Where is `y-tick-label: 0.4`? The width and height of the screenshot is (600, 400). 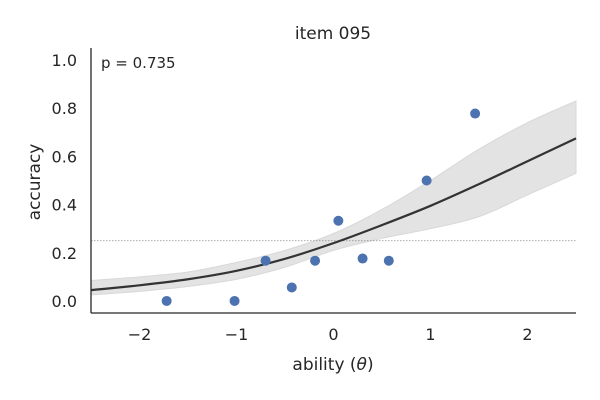 y-tick-label: 0.4 is located at coordinates (64, 205).